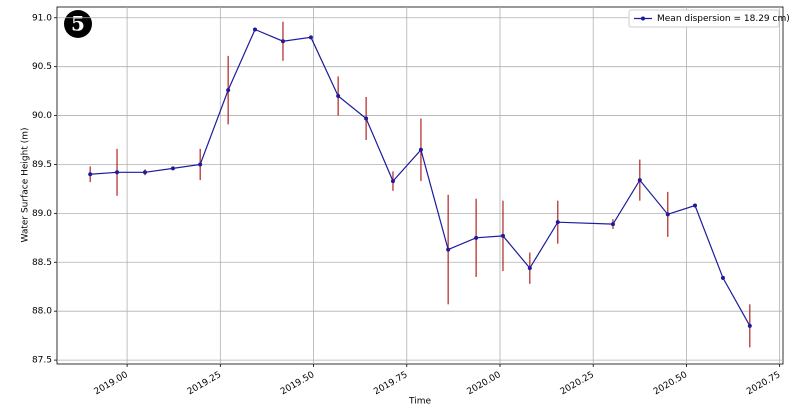 The image size is (800, 412). I want to click on badge-circle, so click(78, 24).